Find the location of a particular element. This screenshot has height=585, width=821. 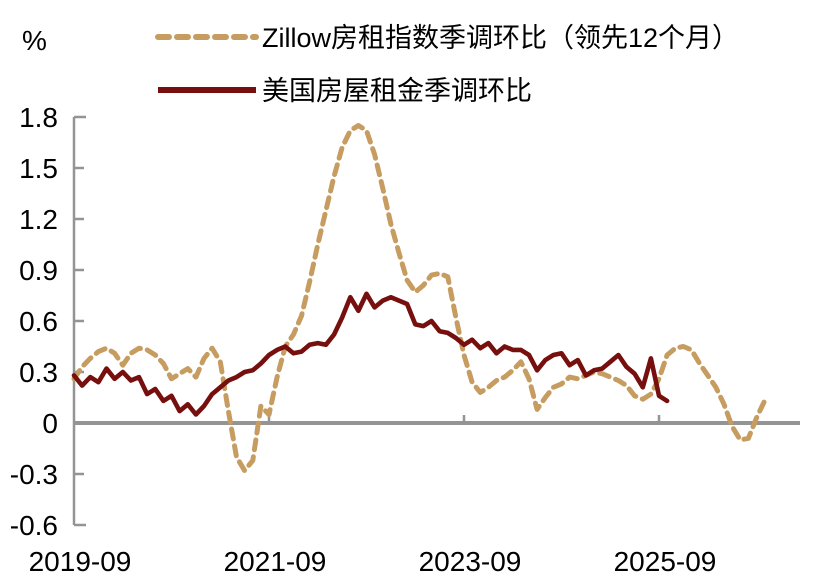

y-tick-label: 1.5 is located at coordinates (38, 168).